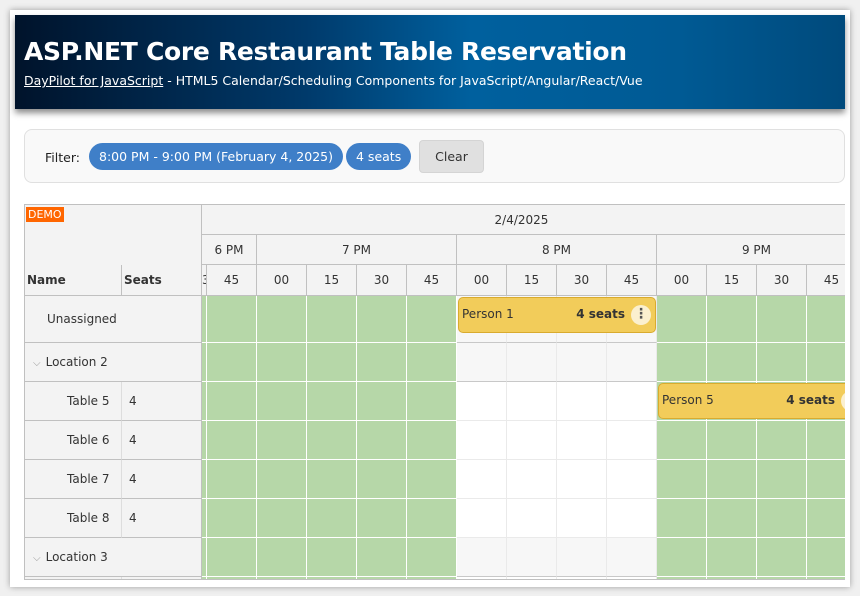 This screenshot has height=596, width=860. What do you see at coordinates (113, 557) in the screenshot?
I see `row-header: ⌵ Location 3` at bounding box center [113, 557].